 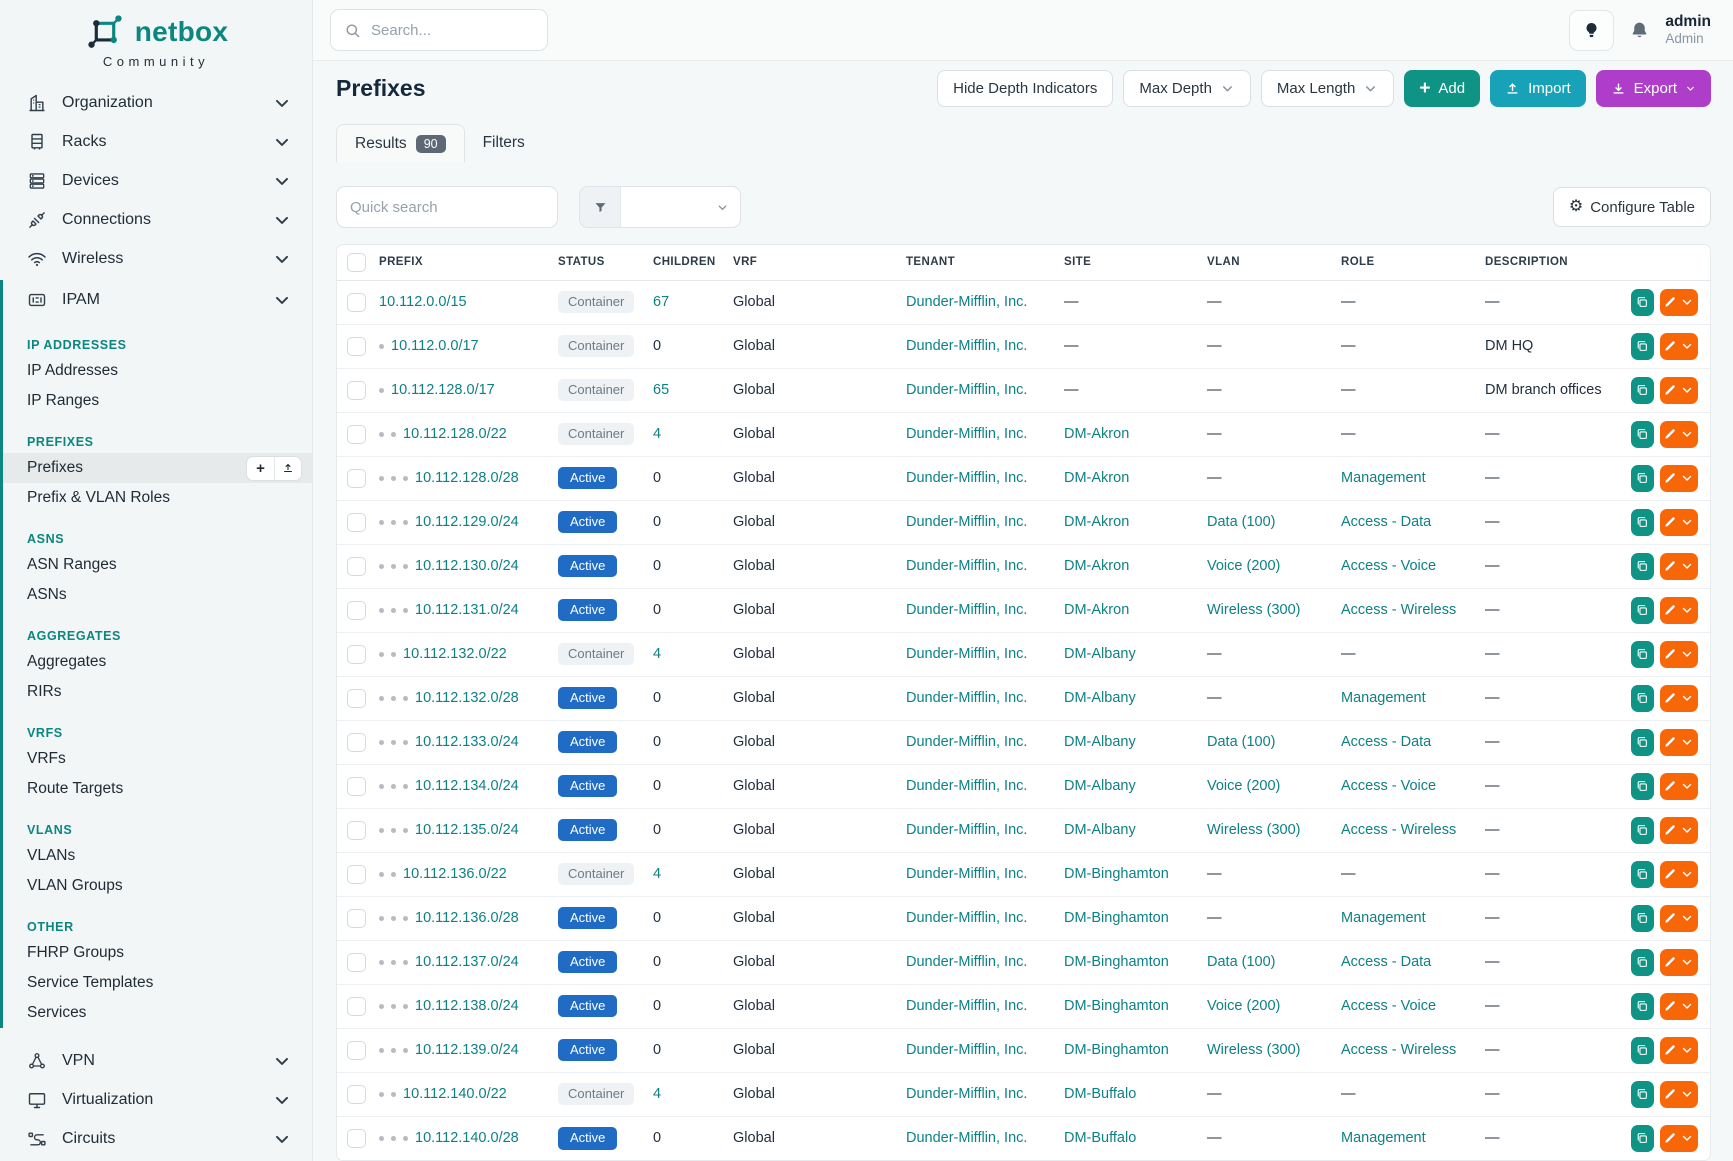 What do you see at coordinates (157, 953) in the screenshot?
I see `sidebar-link-fhrp-groups: FHRP Groups` at bounding box center [157, 953].